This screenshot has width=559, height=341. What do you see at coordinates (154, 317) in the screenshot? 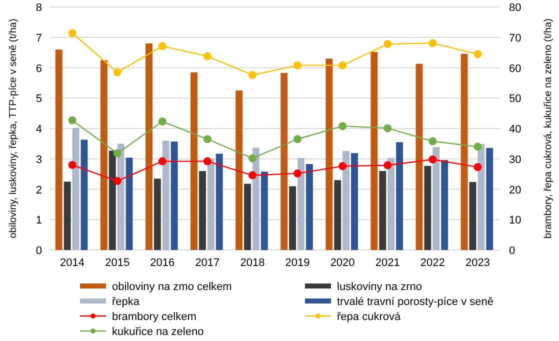
I see `legend-label: brambory celkem` at bounding box center [154, 317].